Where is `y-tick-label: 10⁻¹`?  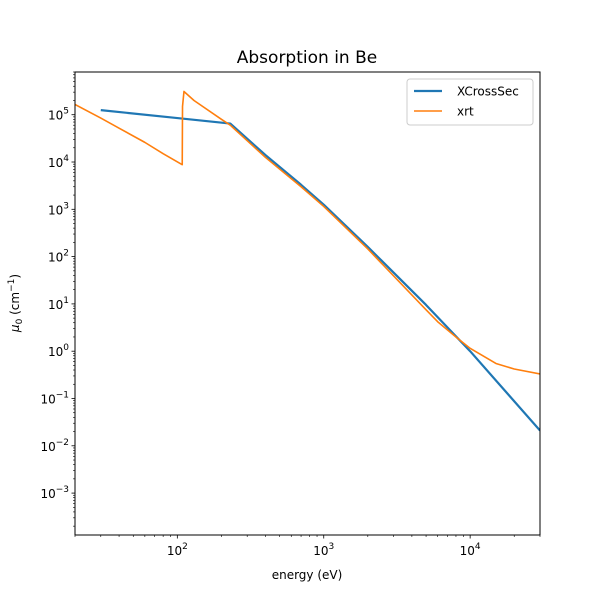 y-tick-label: 10⁻¹ is located at coordinates (54, 398).